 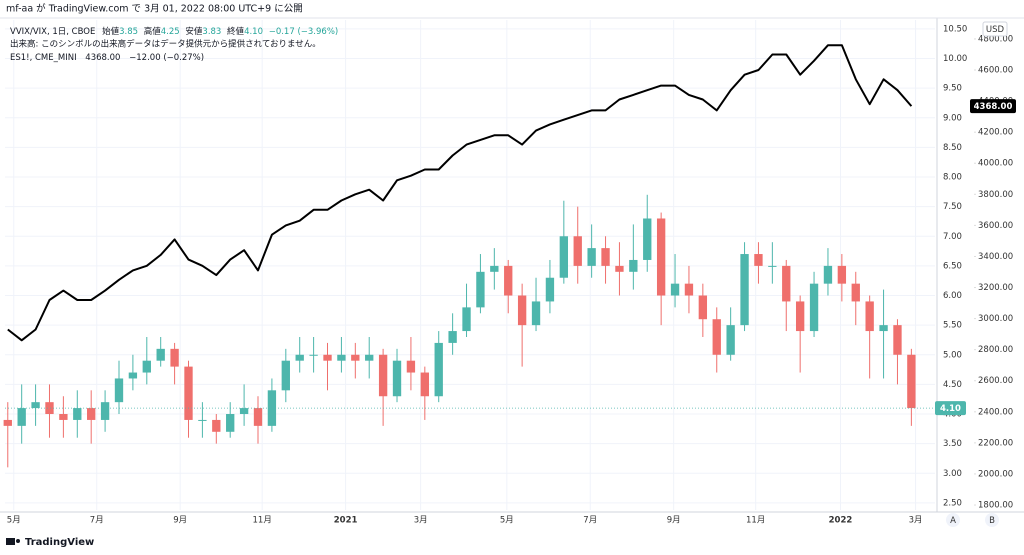 I want to click on legend-value: 3.85, so click(x=128, y=32).